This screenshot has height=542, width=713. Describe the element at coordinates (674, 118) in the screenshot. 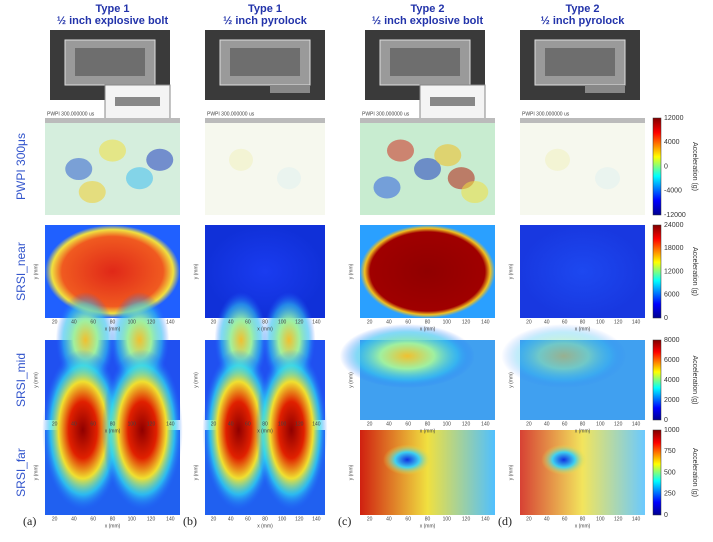

I see `colorbar-tick-label: 12000` at that location.